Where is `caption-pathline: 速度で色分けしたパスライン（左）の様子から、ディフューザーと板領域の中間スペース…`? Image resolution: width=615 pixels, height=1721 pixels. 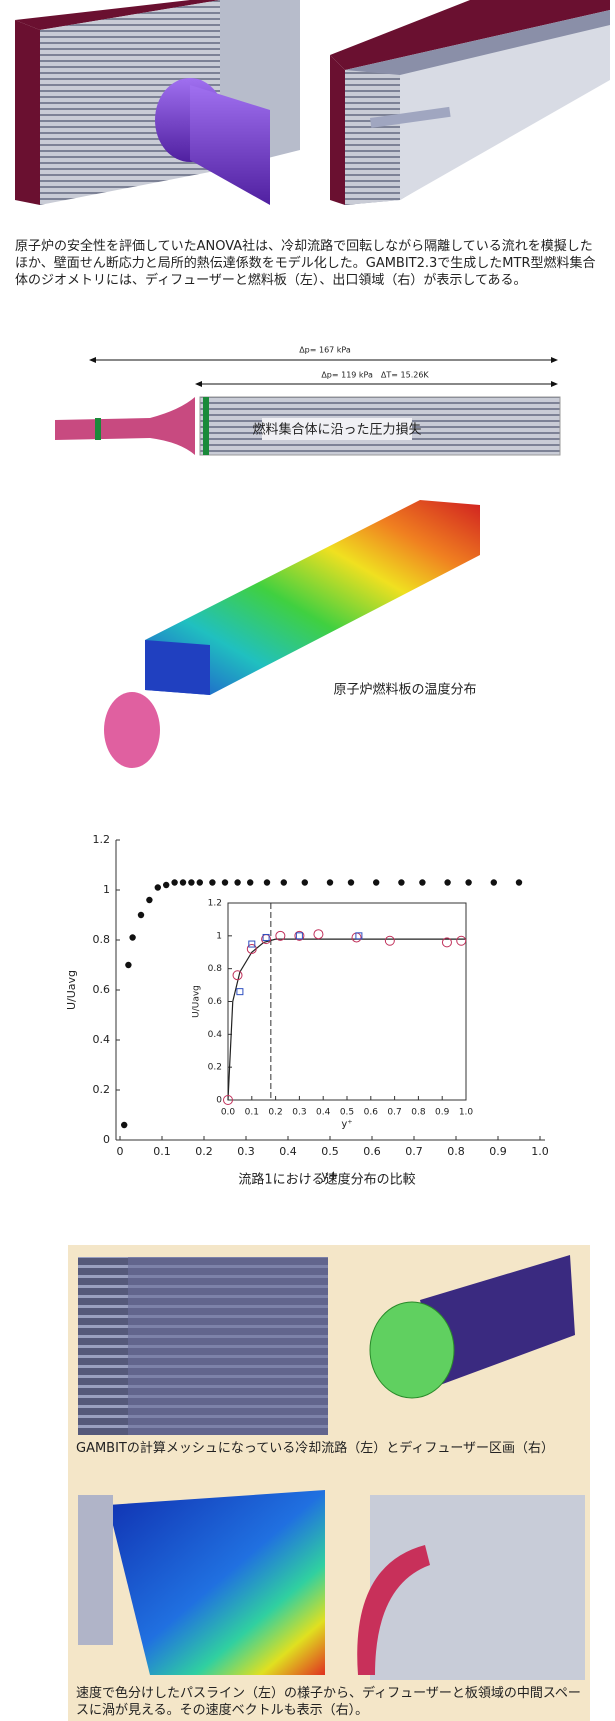 caption-pathline: 速度で色分けしたパスライン（左）の様子から、ディフューザーと板領域の中間スペース… is located at coordinates (328, 1702).